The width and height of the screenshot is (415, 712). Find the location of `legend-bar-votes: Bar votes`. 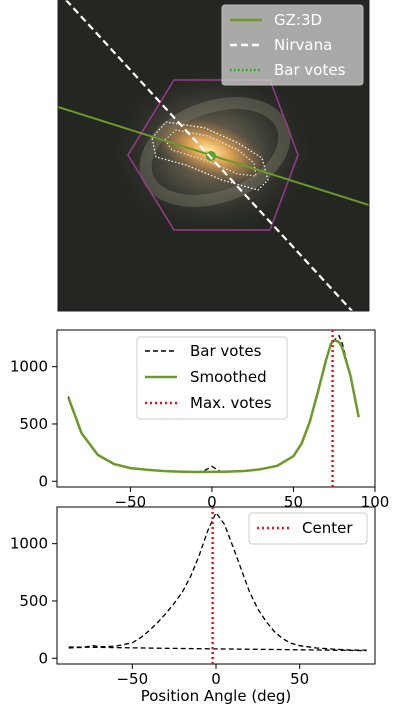

legend-bar-votes: Bar votes is located at coordinates (226, 351).